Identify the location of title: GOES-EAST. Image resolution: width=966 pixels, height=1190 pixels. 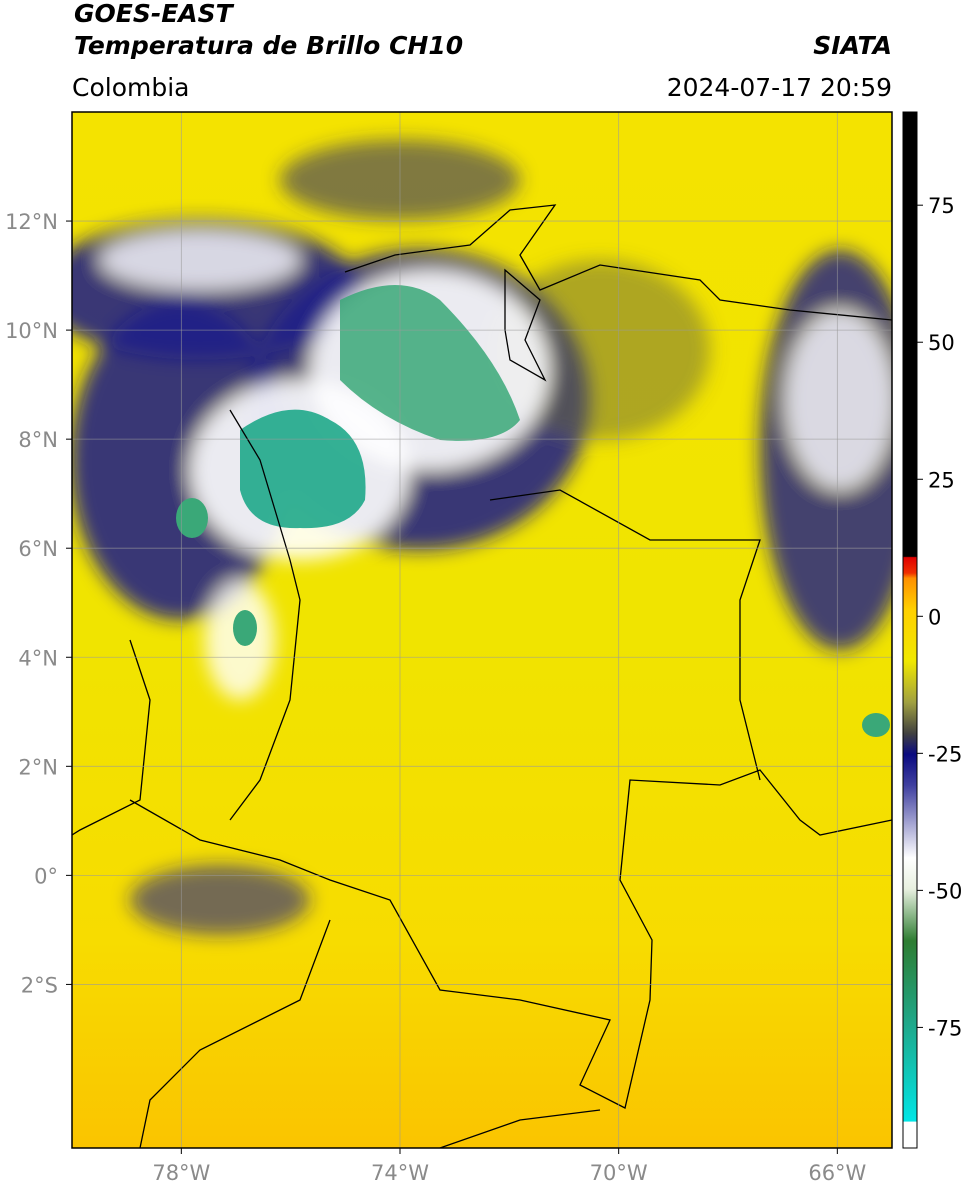
(154, 14).